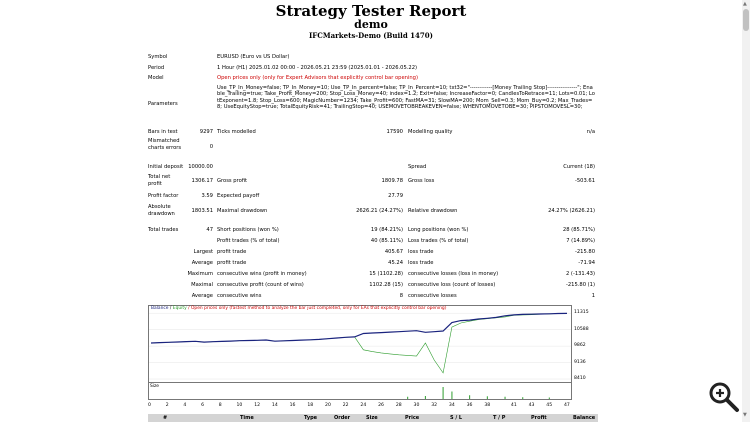 The height and width of the screenshot is (422, 750). Describe the element at coordinates (166, 167) in the screenshot. I see `deposit-label: Initial deposit` at that location.